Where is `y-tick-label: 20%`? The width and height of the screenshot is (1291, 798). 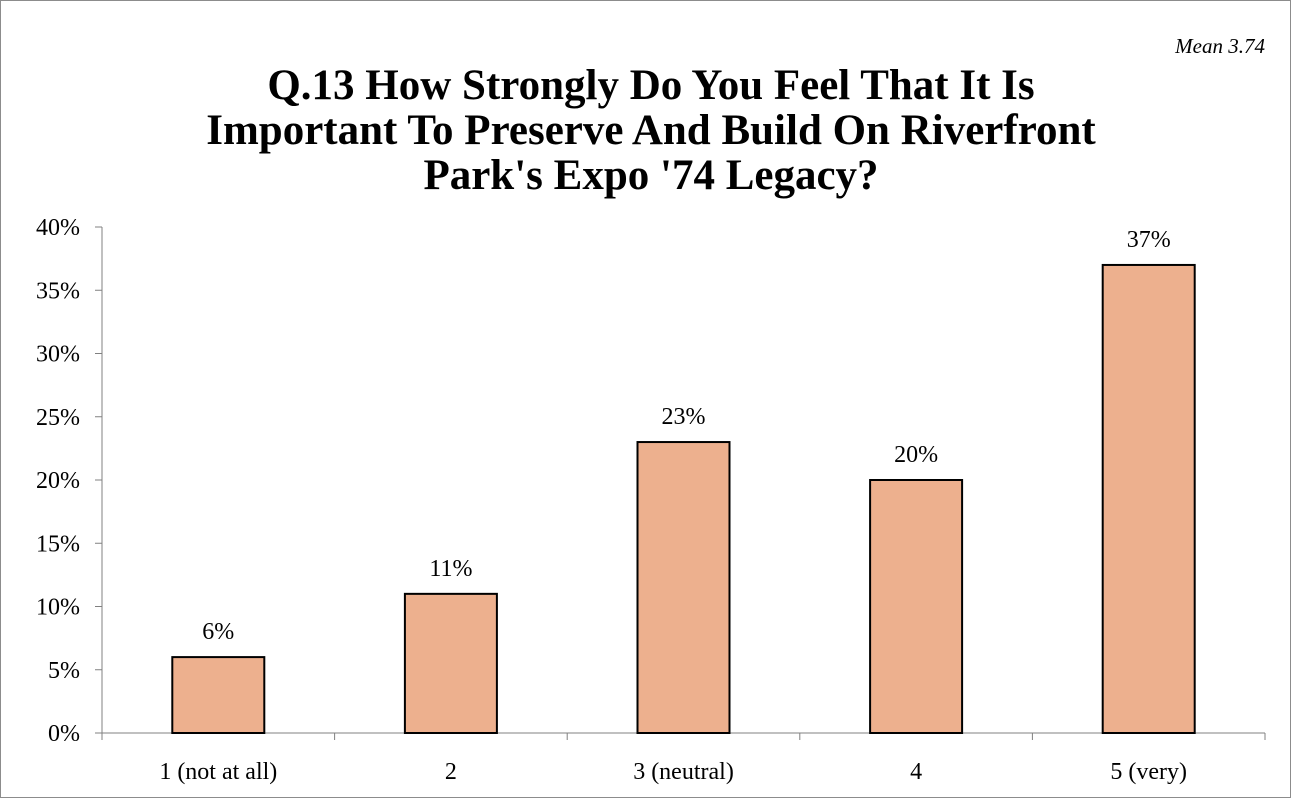 y-tick-label: 20% is located at coordinates (58, 481).